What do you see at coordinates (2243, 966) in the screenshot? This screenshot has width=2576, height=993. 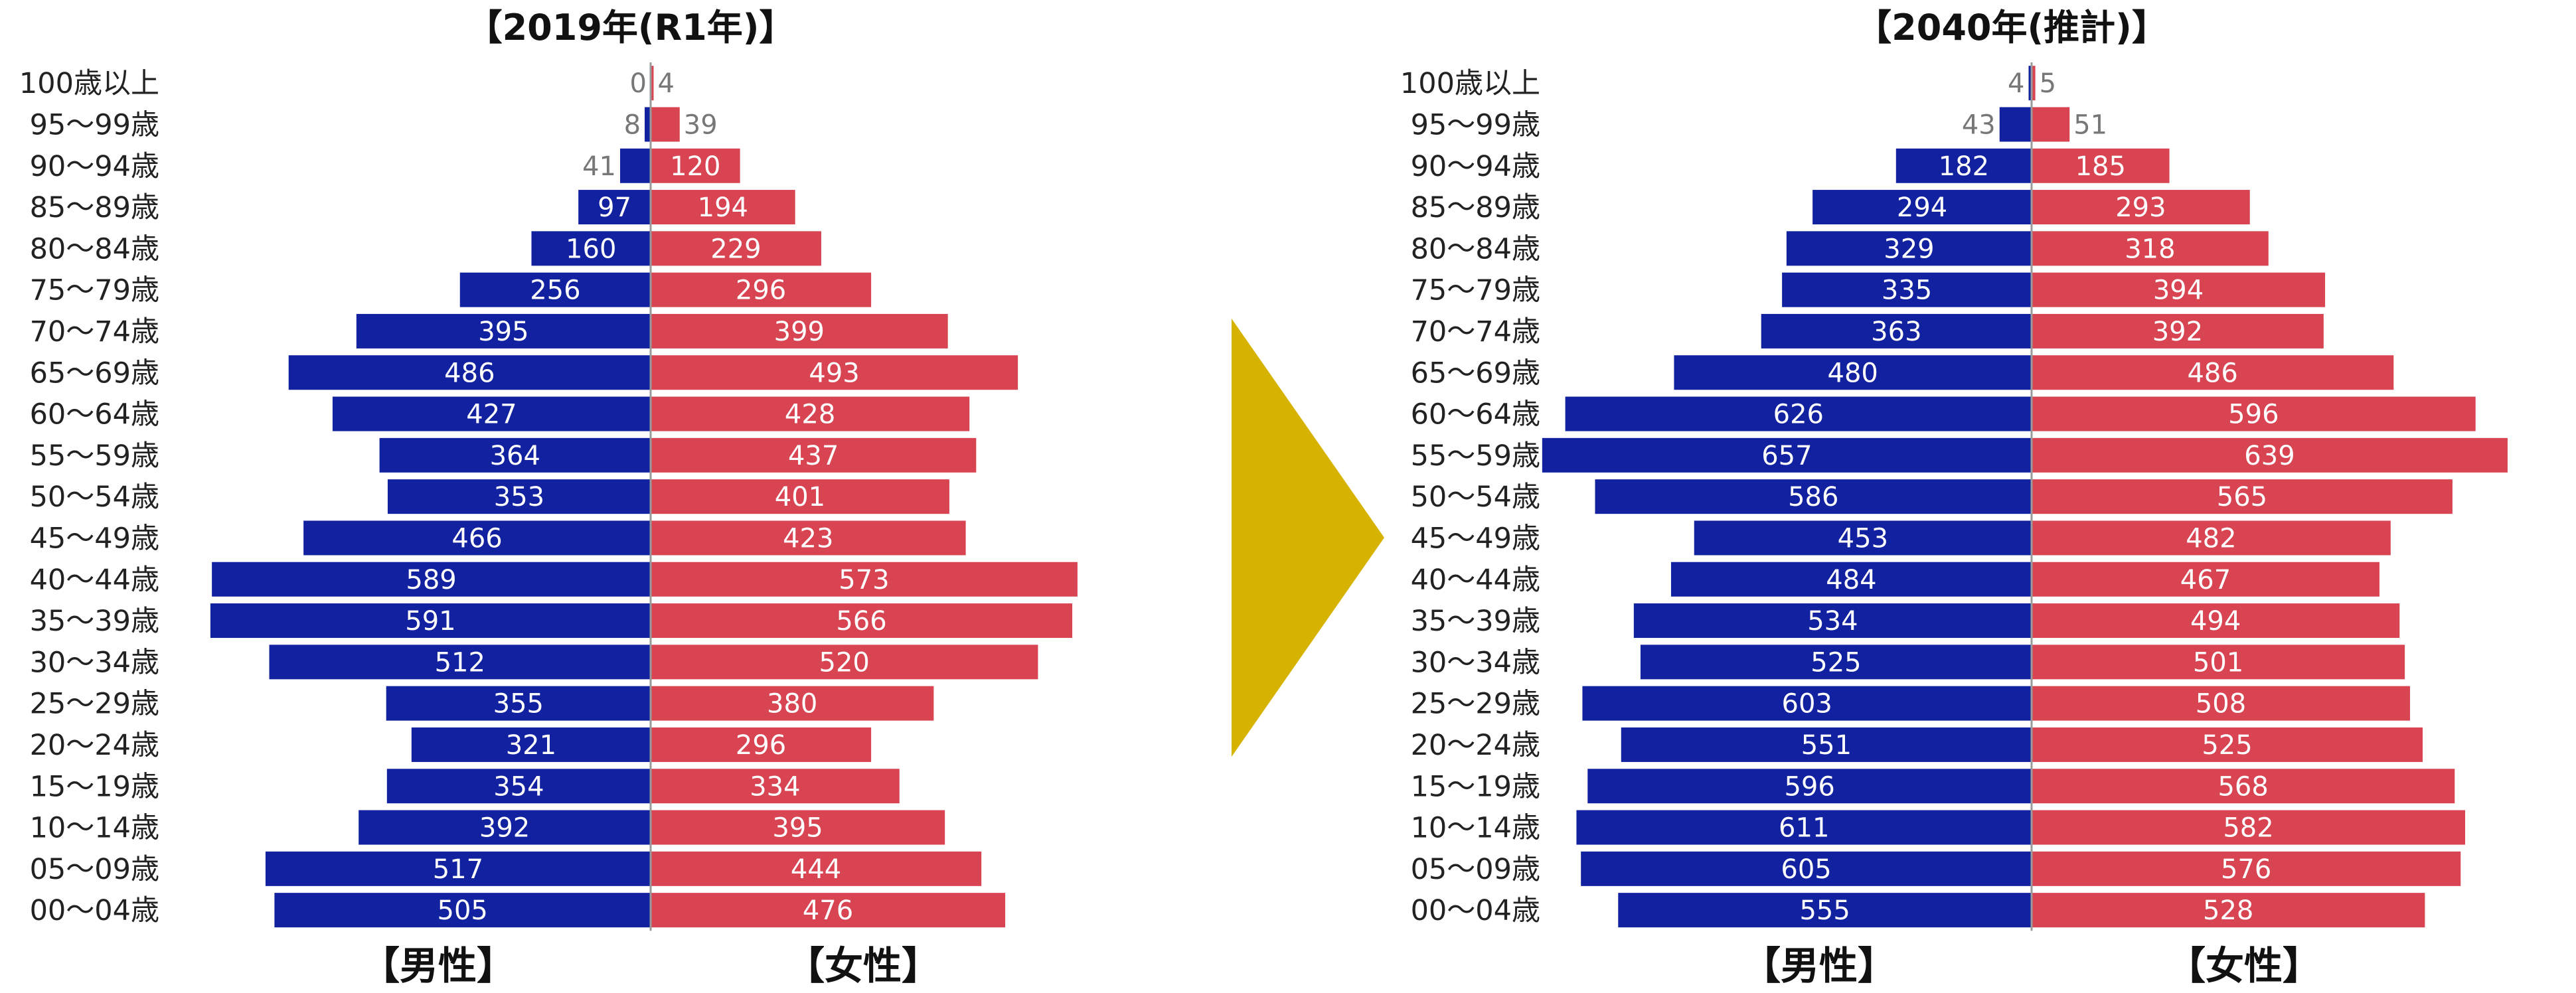 I see `legend-female-2040: 【女性】` at bounding box center [2243, 966].